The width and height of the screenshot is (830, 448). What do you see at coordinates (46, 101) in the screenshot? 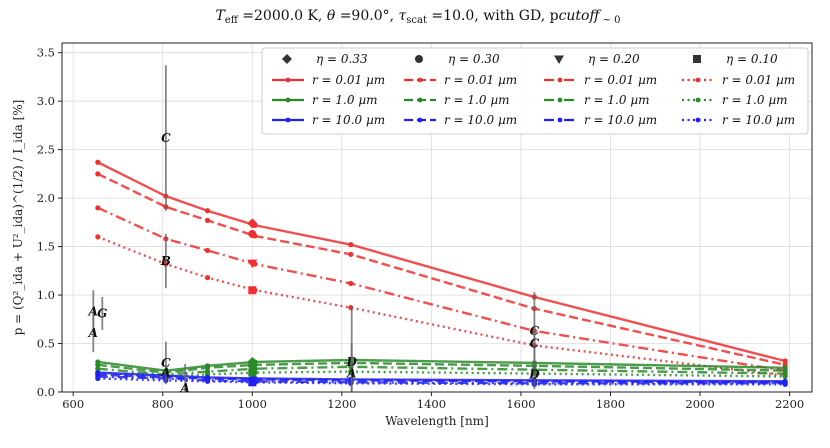
I see `y-tick-label: 3.0` at bounding box center [46, 101].